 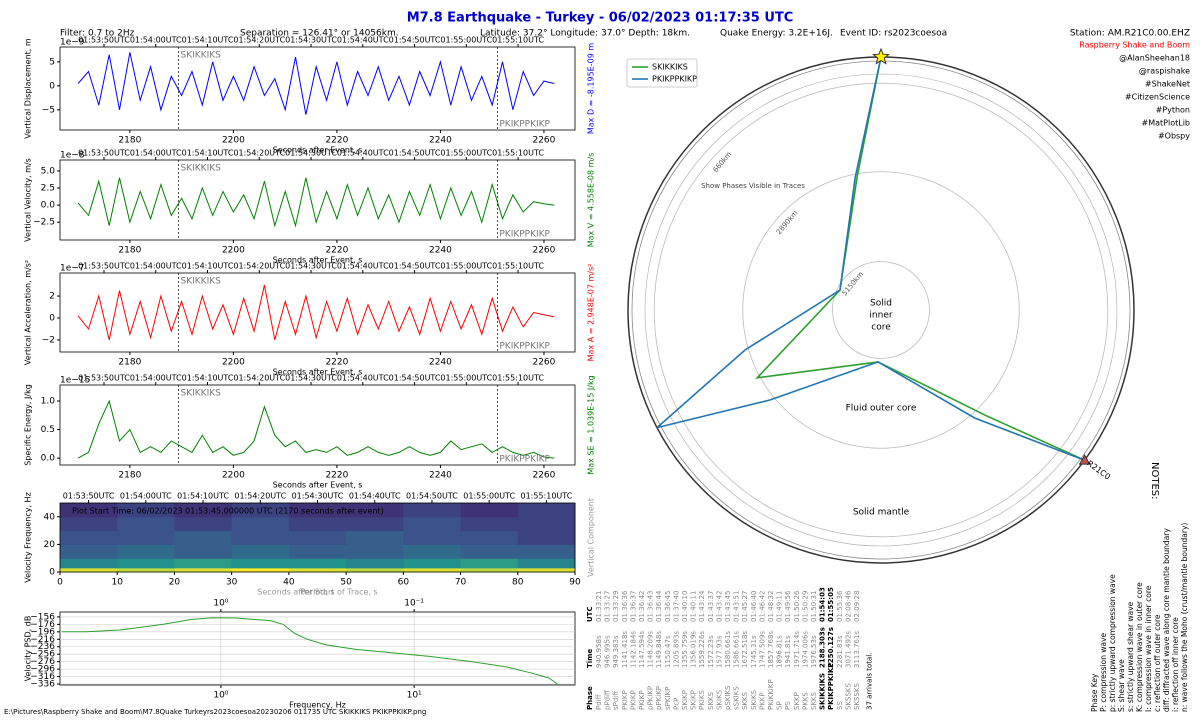 I want to click on table-cell: PKiKKiKP, so click(x=771, y=694).